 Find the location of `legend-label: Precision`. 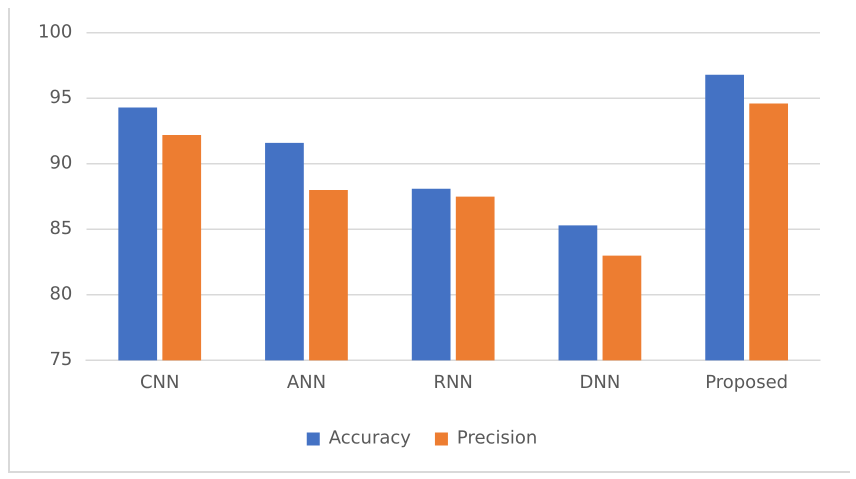

legend-label: Precision is located at coordinates (497, 438).